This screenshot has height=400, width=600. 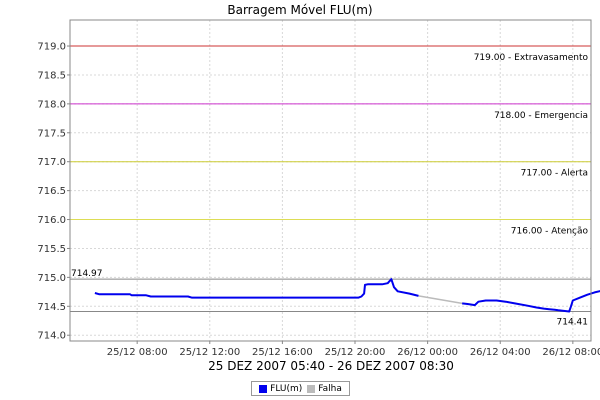 What do you see at coordinates (300, 10) in the screenshot?
I see `chart-title: Barragem Móvel FLU(m)` at bounding box center [300, 10].